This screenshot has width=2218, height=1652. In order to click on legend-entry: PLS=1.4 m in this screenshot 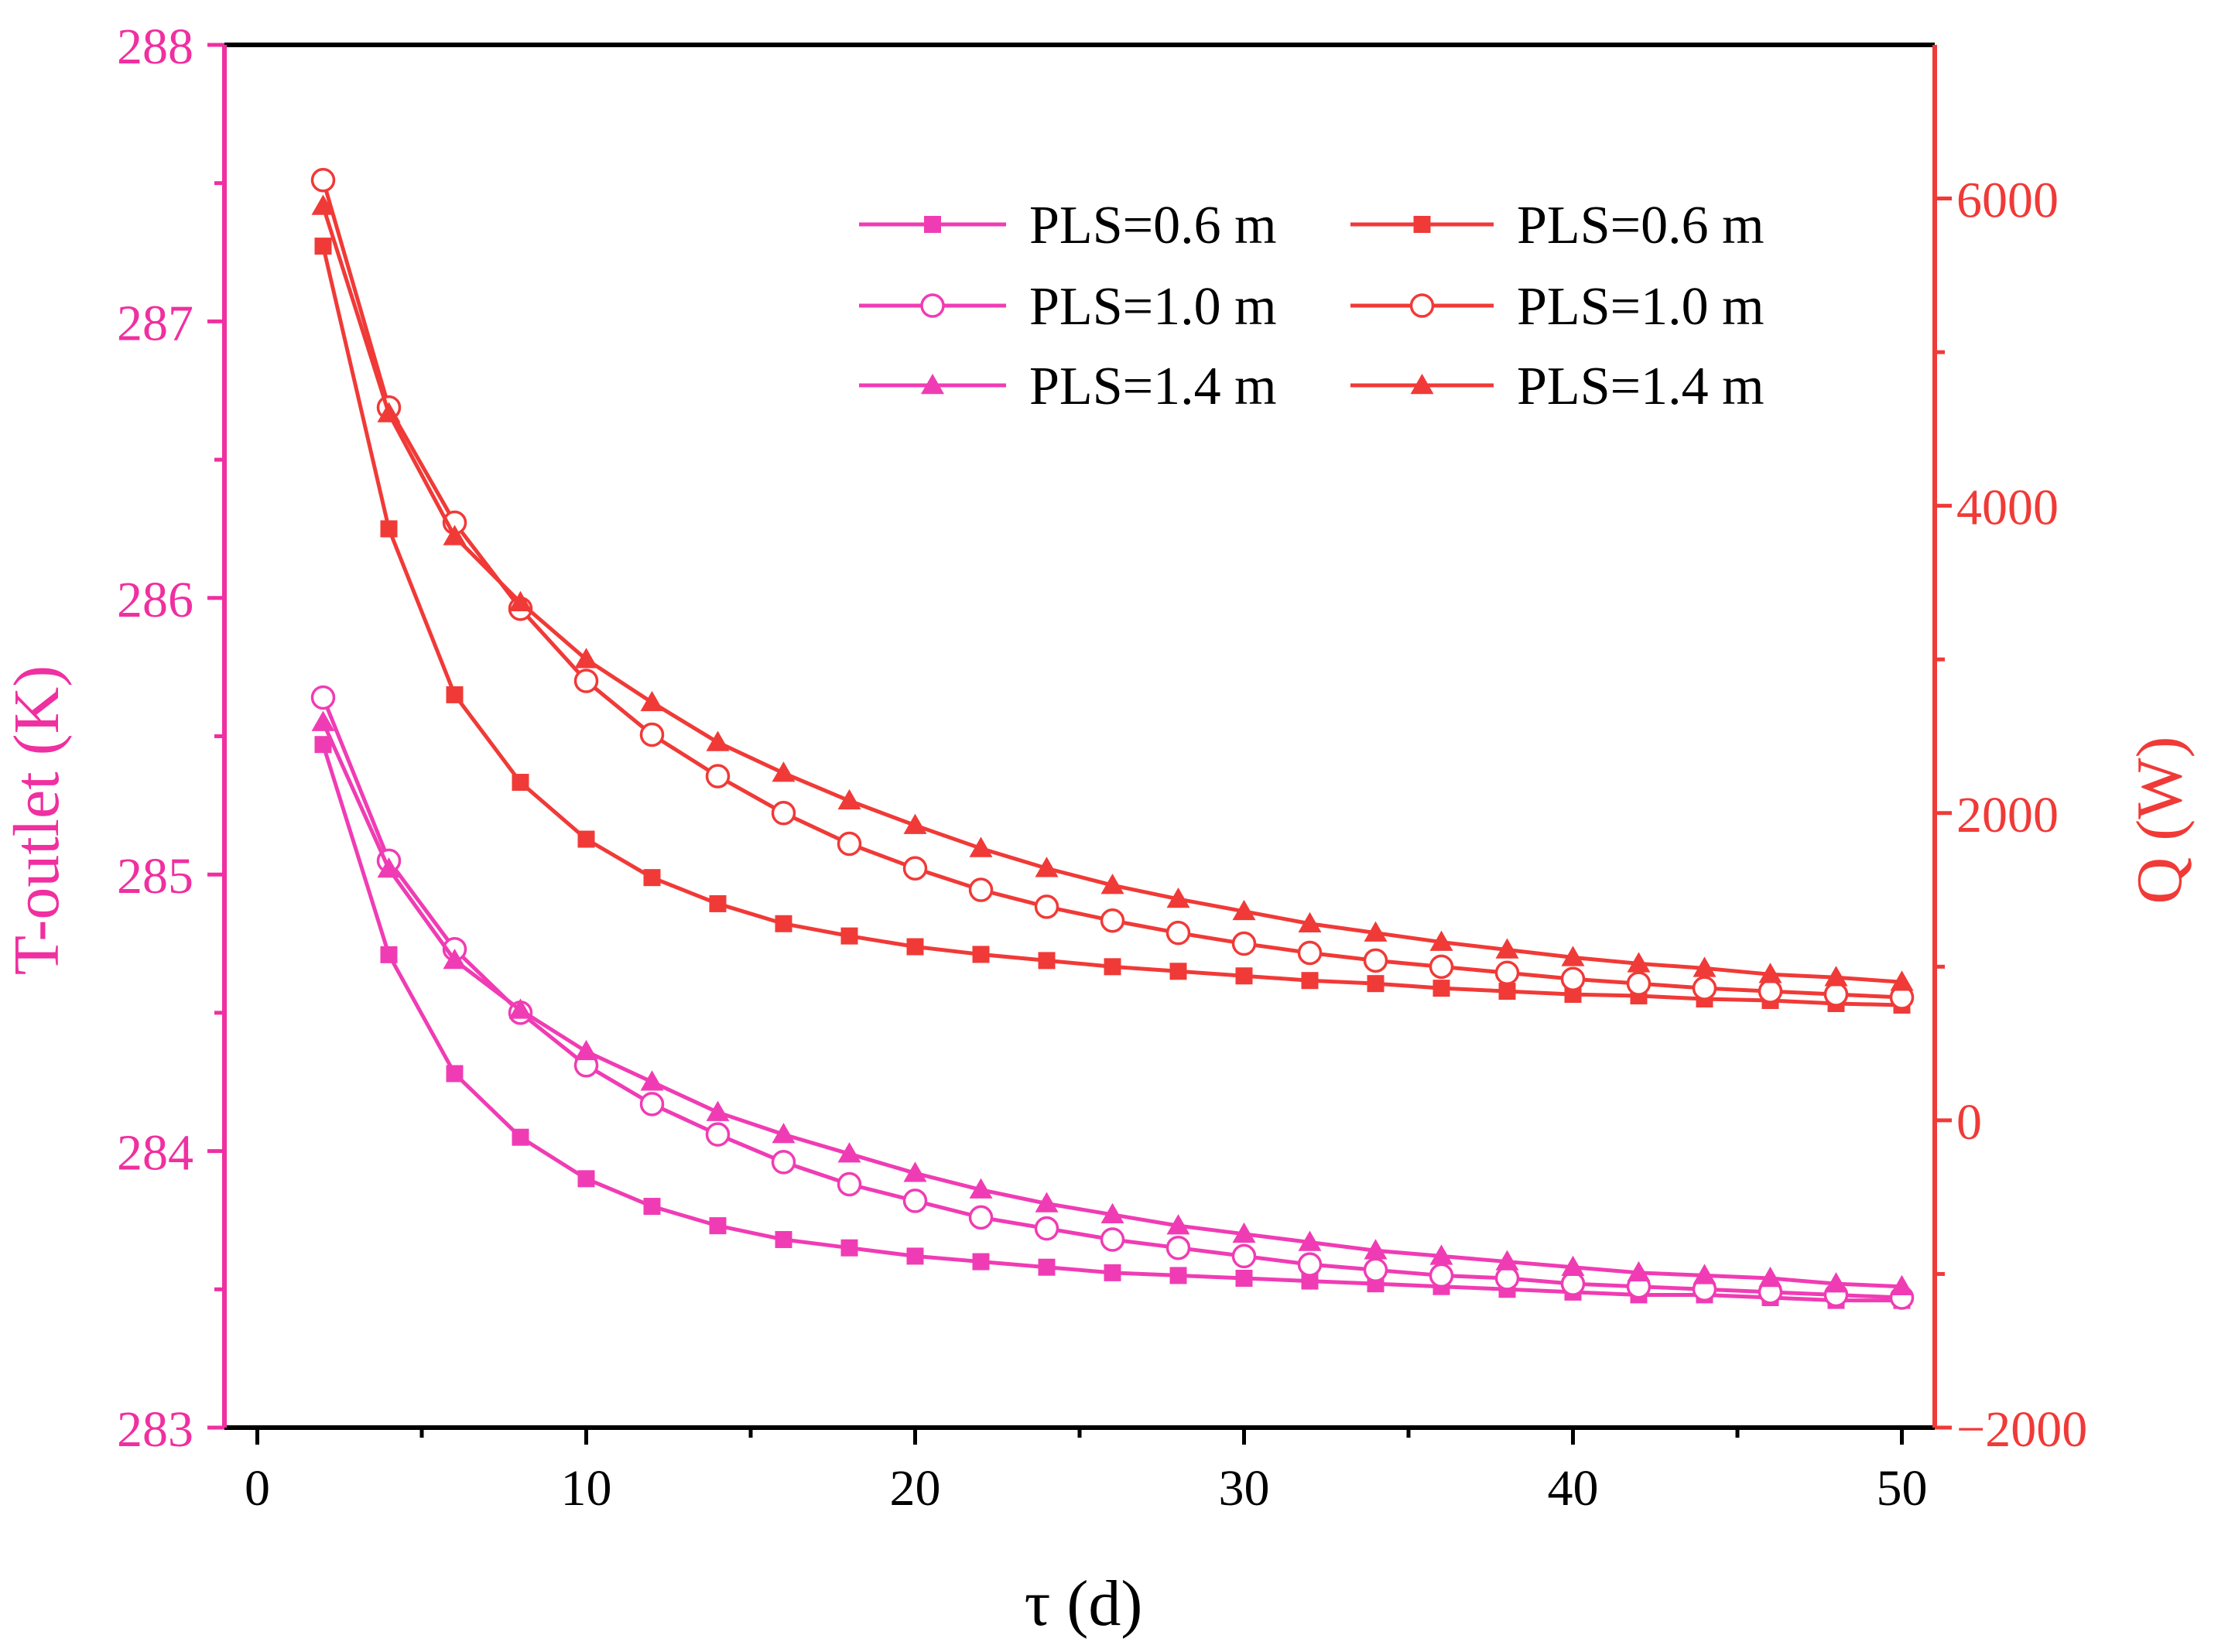, I will do `click(1557, 387)`.